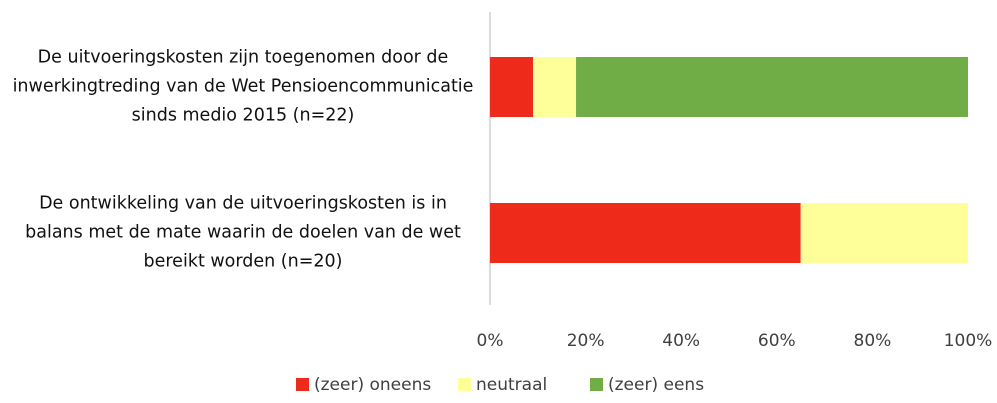 The image size is (997, 403). What do you see at coordinates (656, 385) in the screenshot?
I see `legend-label: (zeer) eens` at bounding box center [656, 385].